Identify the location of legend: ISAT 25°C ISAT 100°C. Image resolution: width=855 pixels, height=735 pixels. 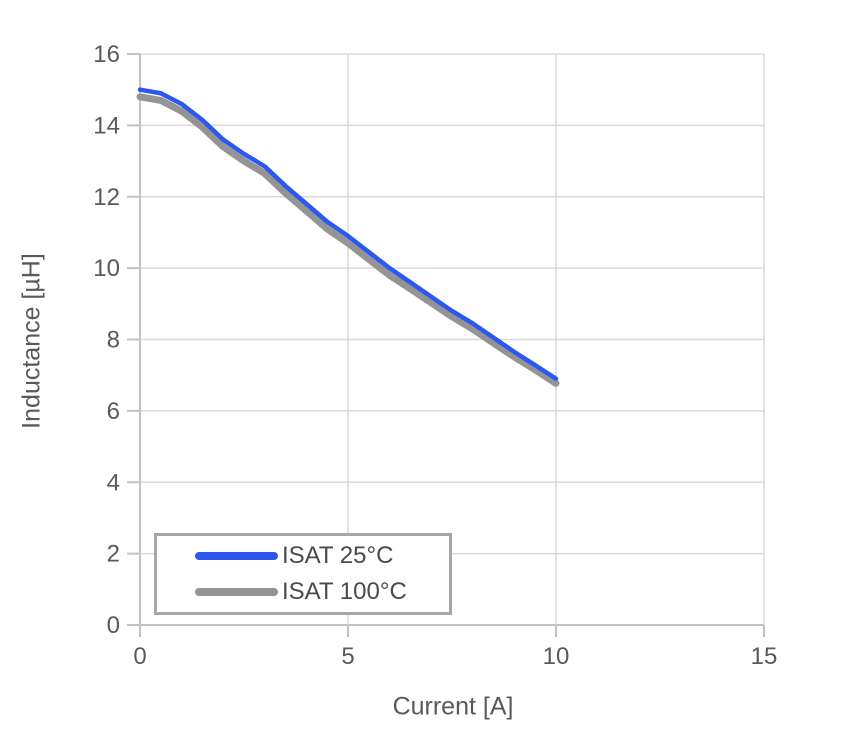
(303, 574).